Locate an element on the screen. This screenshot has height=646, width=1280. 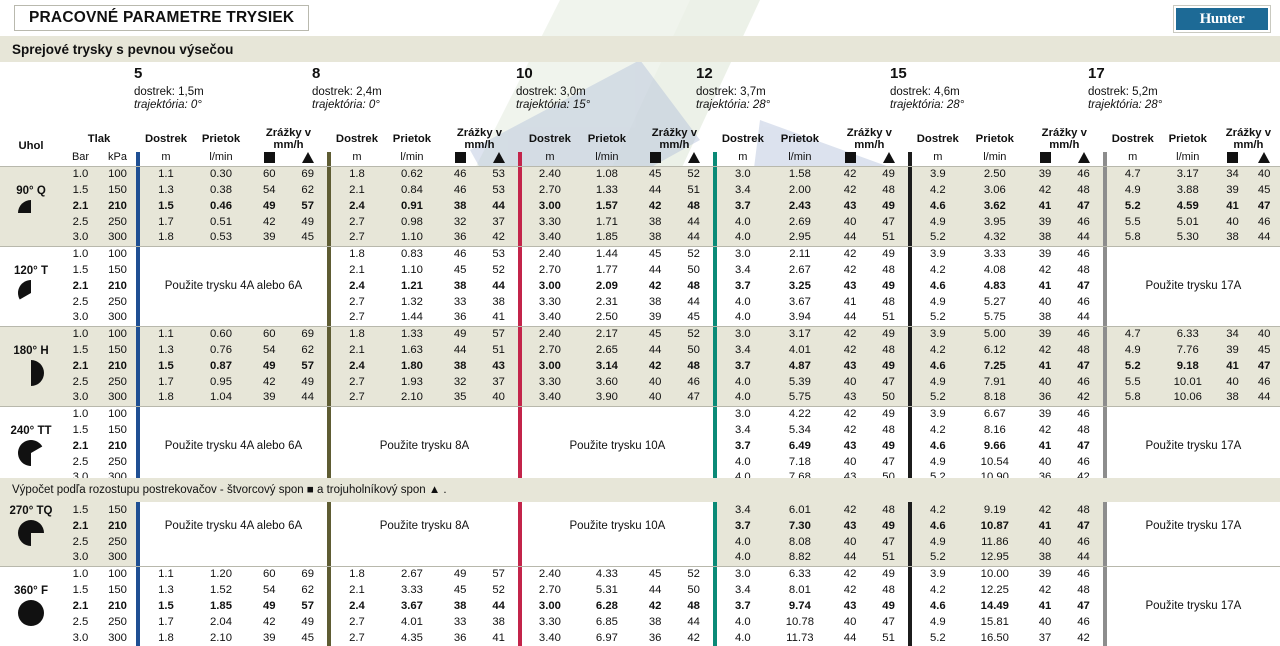
flow-8: 1.63 is located at coordinates (411, 349).